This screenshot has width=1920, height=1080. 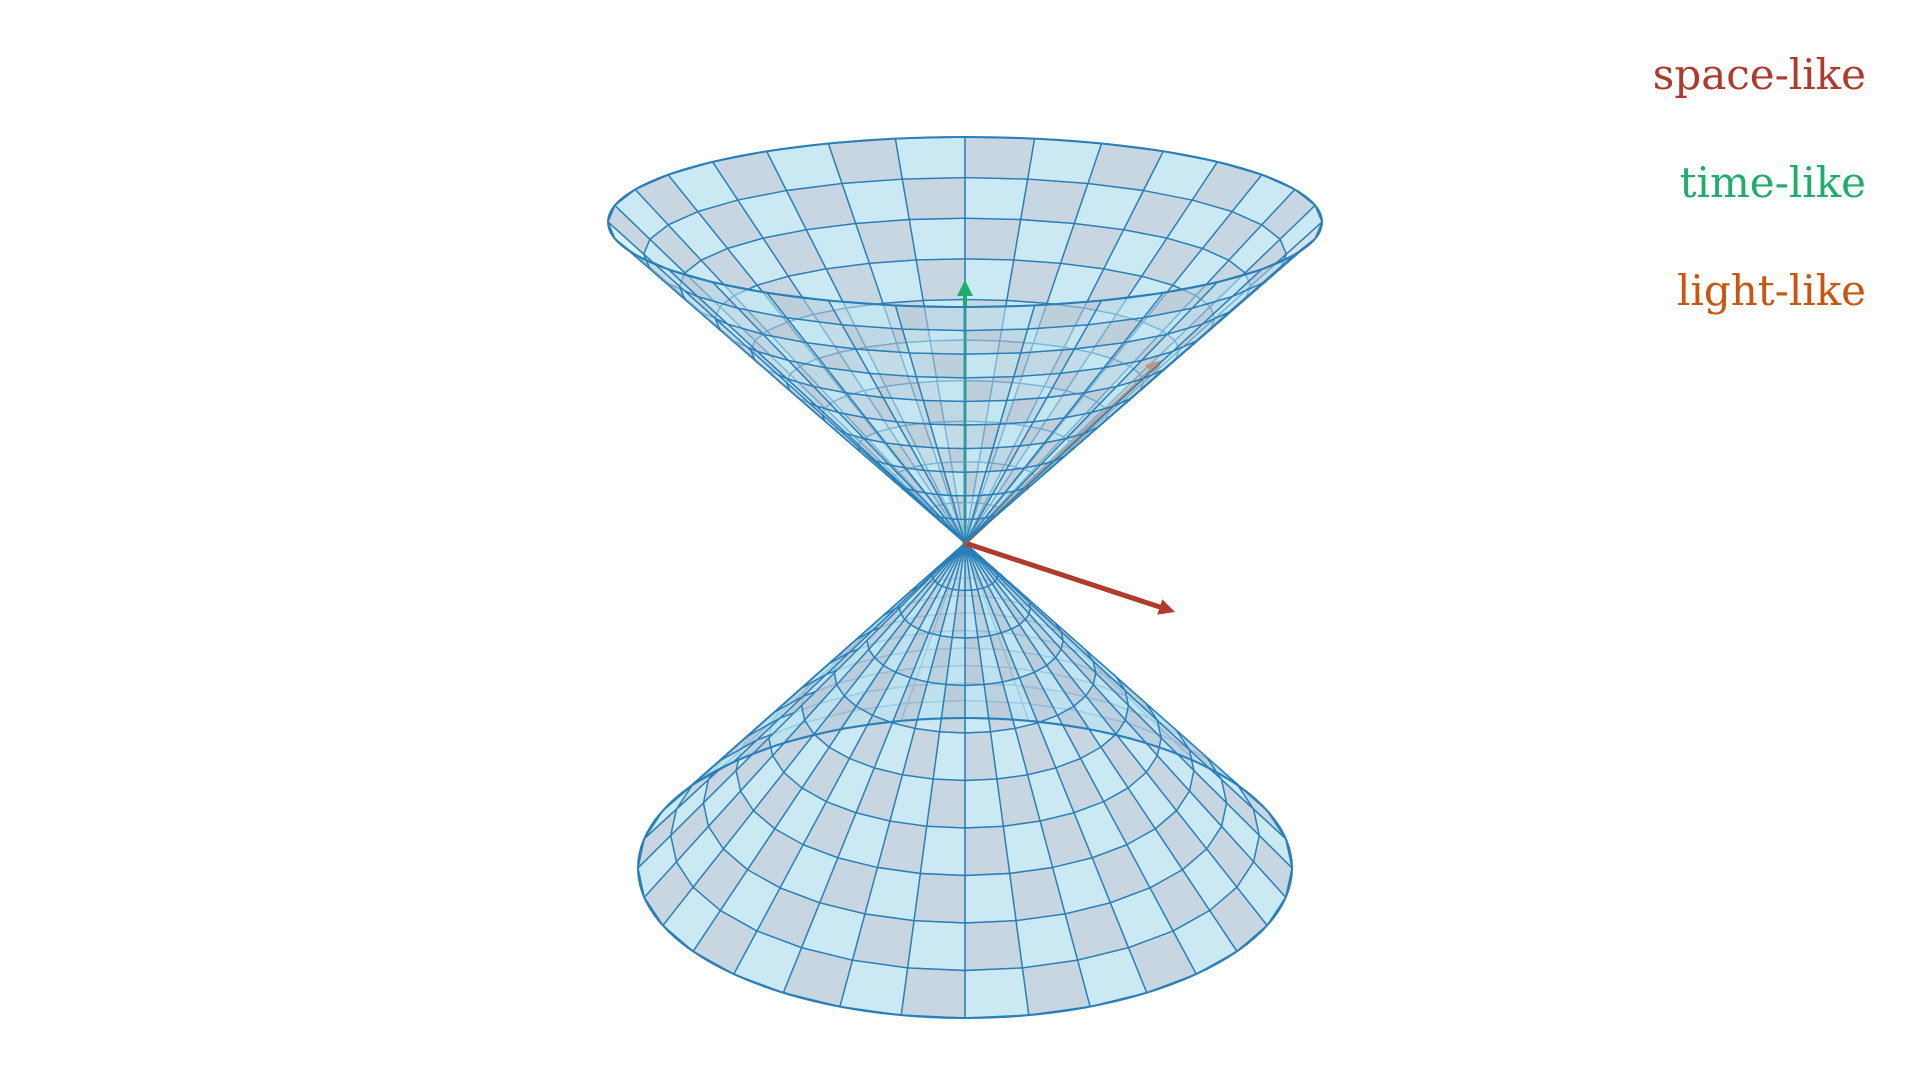 I want to click on future-light-cone-front, so click(x=965, y=340).